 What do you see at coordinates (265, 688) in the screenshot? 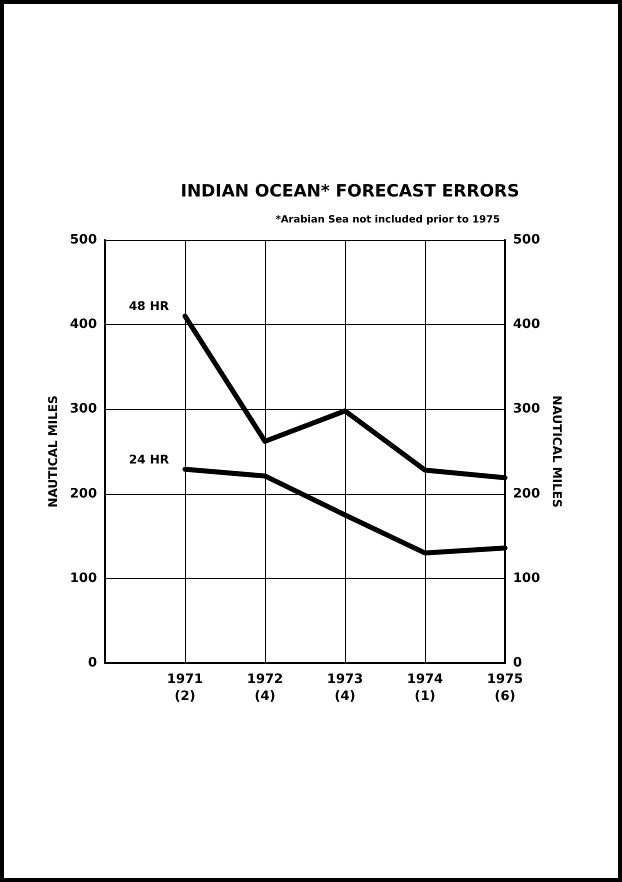
I see `x-tick-label: 1972 (4)` at bounding box center [265, 688].